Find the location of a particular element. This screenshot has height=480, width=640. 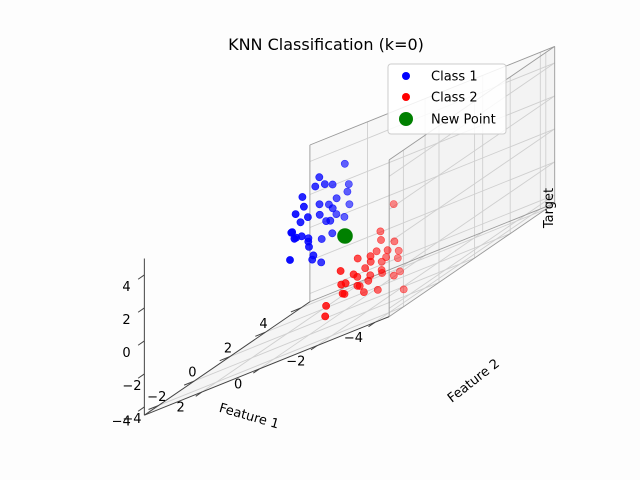

z-tick-label: 4 is located at coordinates (126, 287).